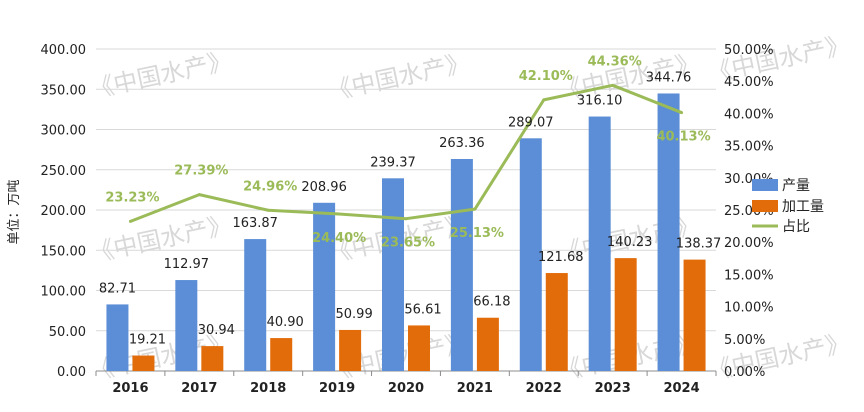 The height and width of the screenshot is (412, 864). What do you see at coordinates (744, 372) in the screenshot?
I see `y2-tick-label: 0.00%` at bounding box center [744, 372].